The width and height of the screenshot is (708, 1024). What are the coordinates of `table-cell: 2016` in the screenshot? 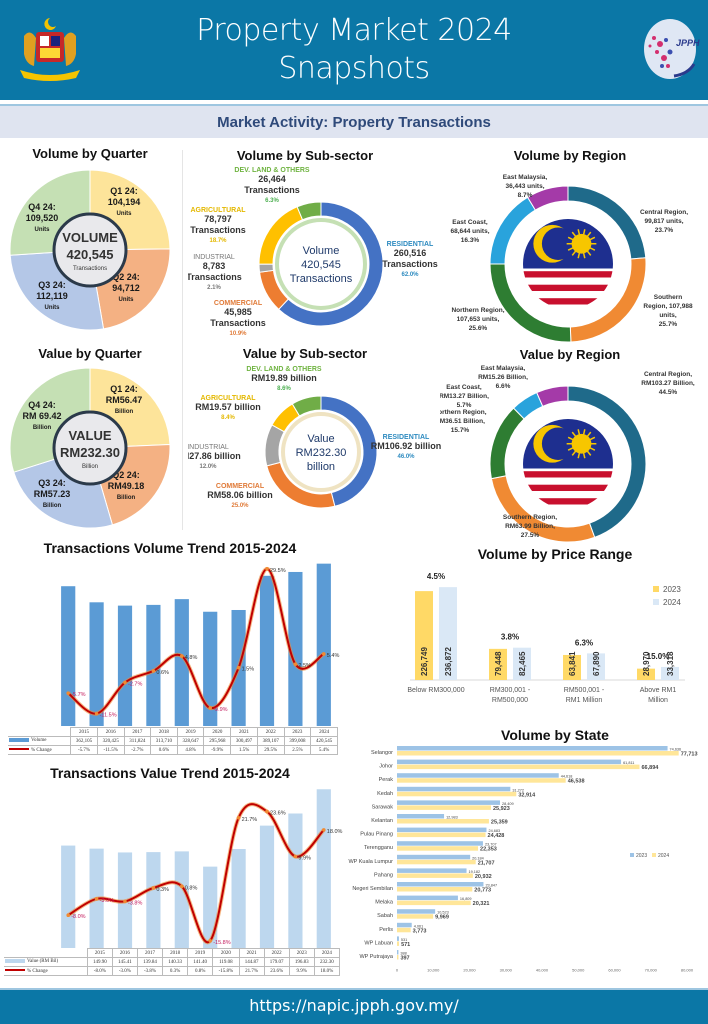 It's located at (124, 953).